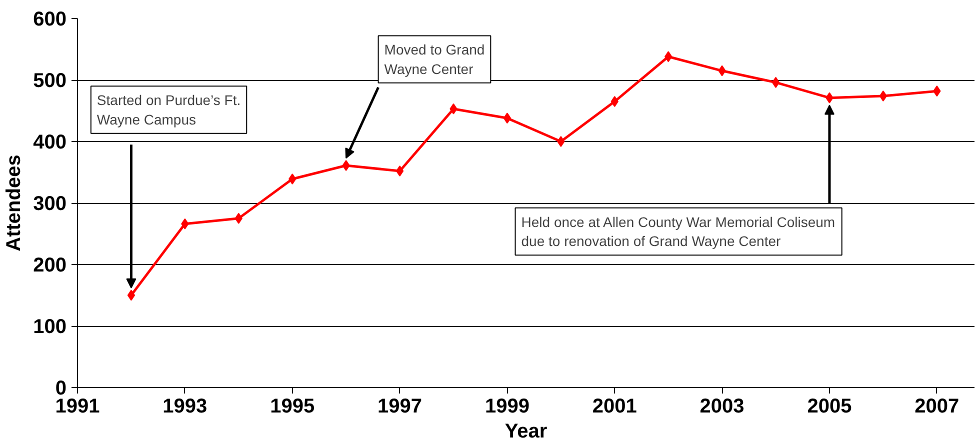  What do you see at coordinates (434, 59) in the screenshot?
I see `annotation: Moved to Grand Wayne Center` at bounding box center [434, 59].